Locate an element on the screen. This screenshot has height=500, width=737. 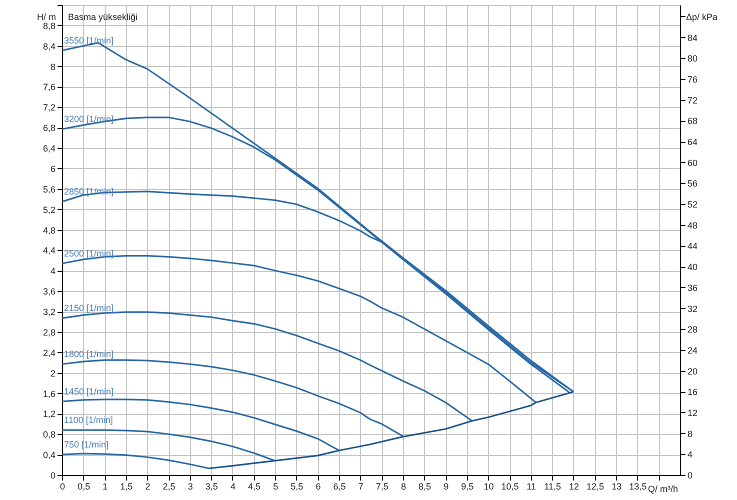
y2-axis-title: Δp/ kPa is located at coordinates (702, 17).